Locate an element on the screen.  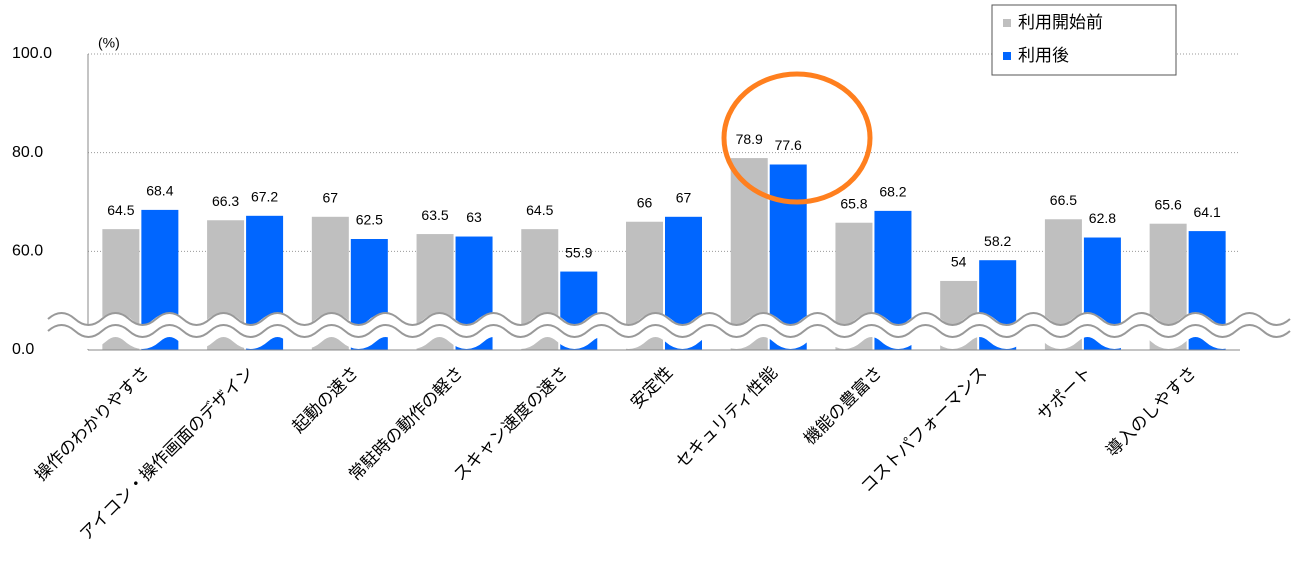
value-label: 65.8 is located at coordinates (853, 203).